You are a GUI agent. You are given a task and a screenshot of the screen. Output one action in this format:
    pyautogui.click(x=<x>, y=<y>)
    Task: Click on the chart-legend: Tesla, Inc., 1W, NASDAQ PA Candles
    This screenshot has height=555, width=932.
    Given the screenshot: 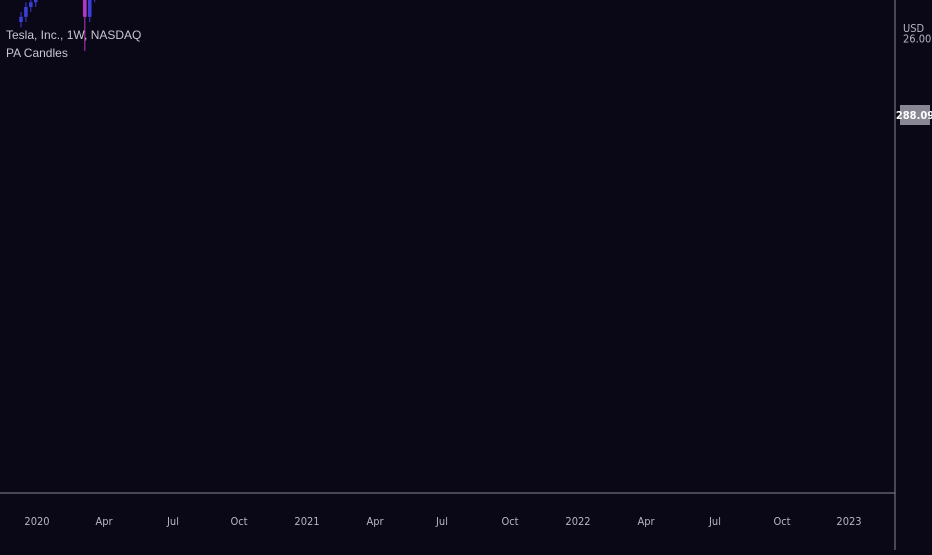 What is the action you would take?
    pyautogui.click(x=73, y=44)
    